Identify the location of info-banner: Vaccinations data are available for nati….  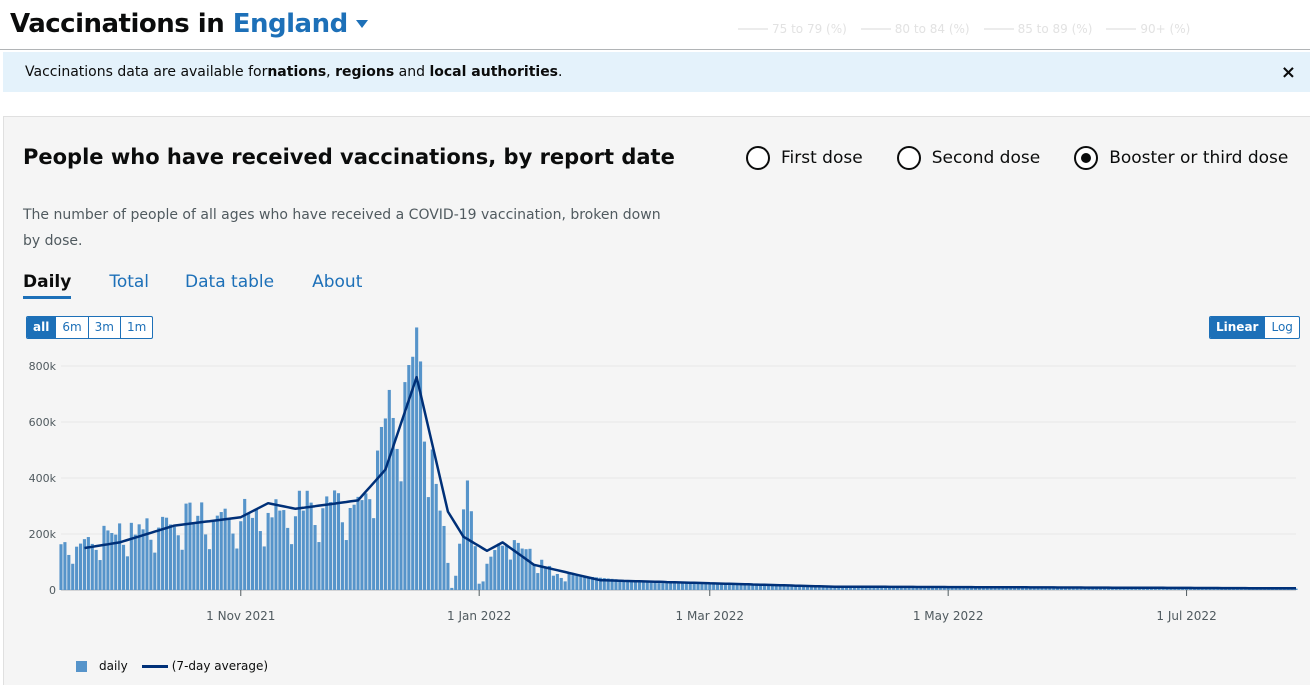
(656, 72).